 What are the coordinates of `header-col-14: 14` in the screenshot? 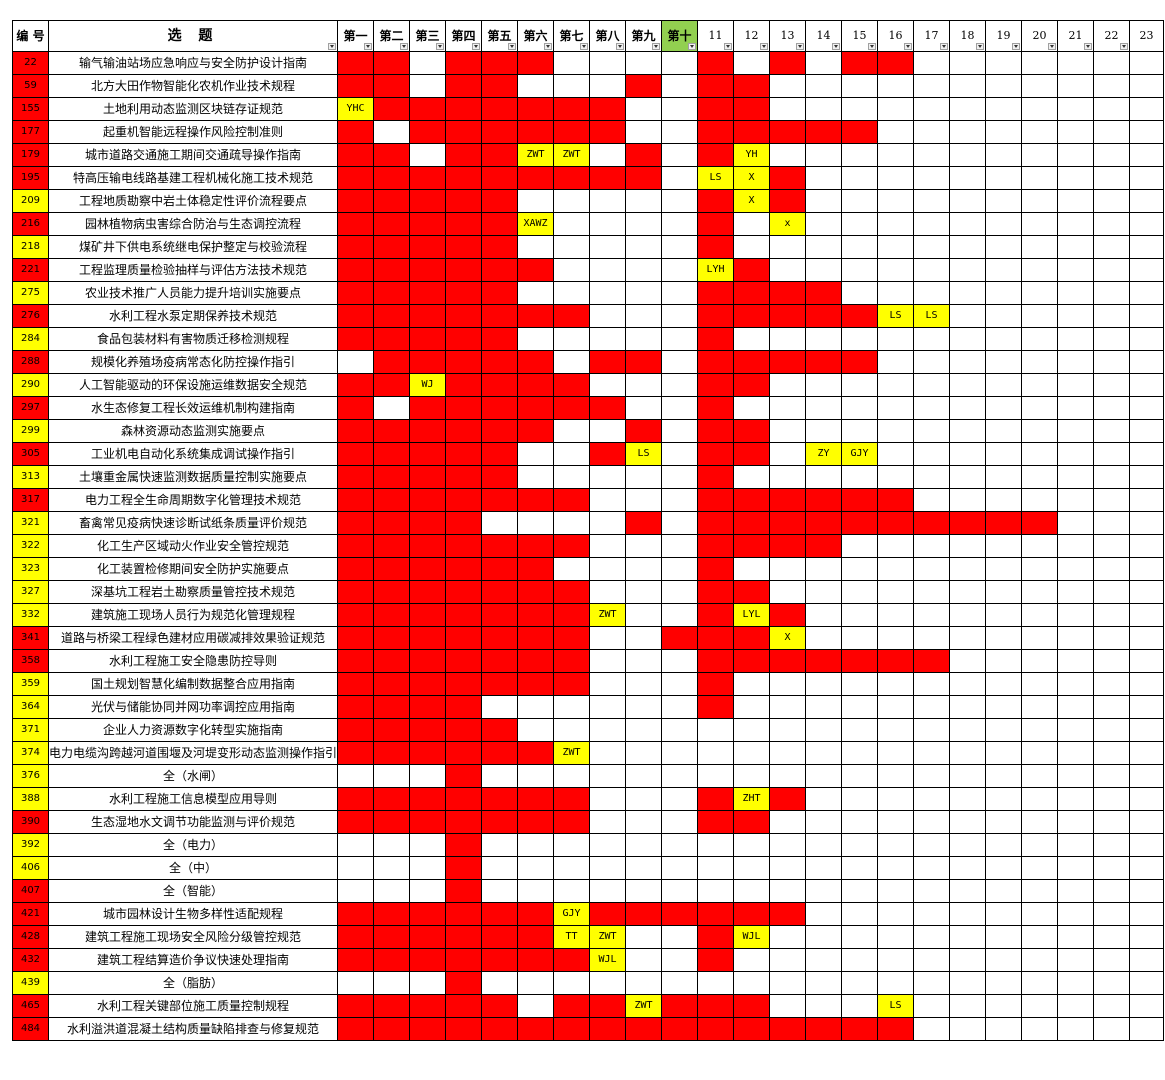 It's located at (824, 36).